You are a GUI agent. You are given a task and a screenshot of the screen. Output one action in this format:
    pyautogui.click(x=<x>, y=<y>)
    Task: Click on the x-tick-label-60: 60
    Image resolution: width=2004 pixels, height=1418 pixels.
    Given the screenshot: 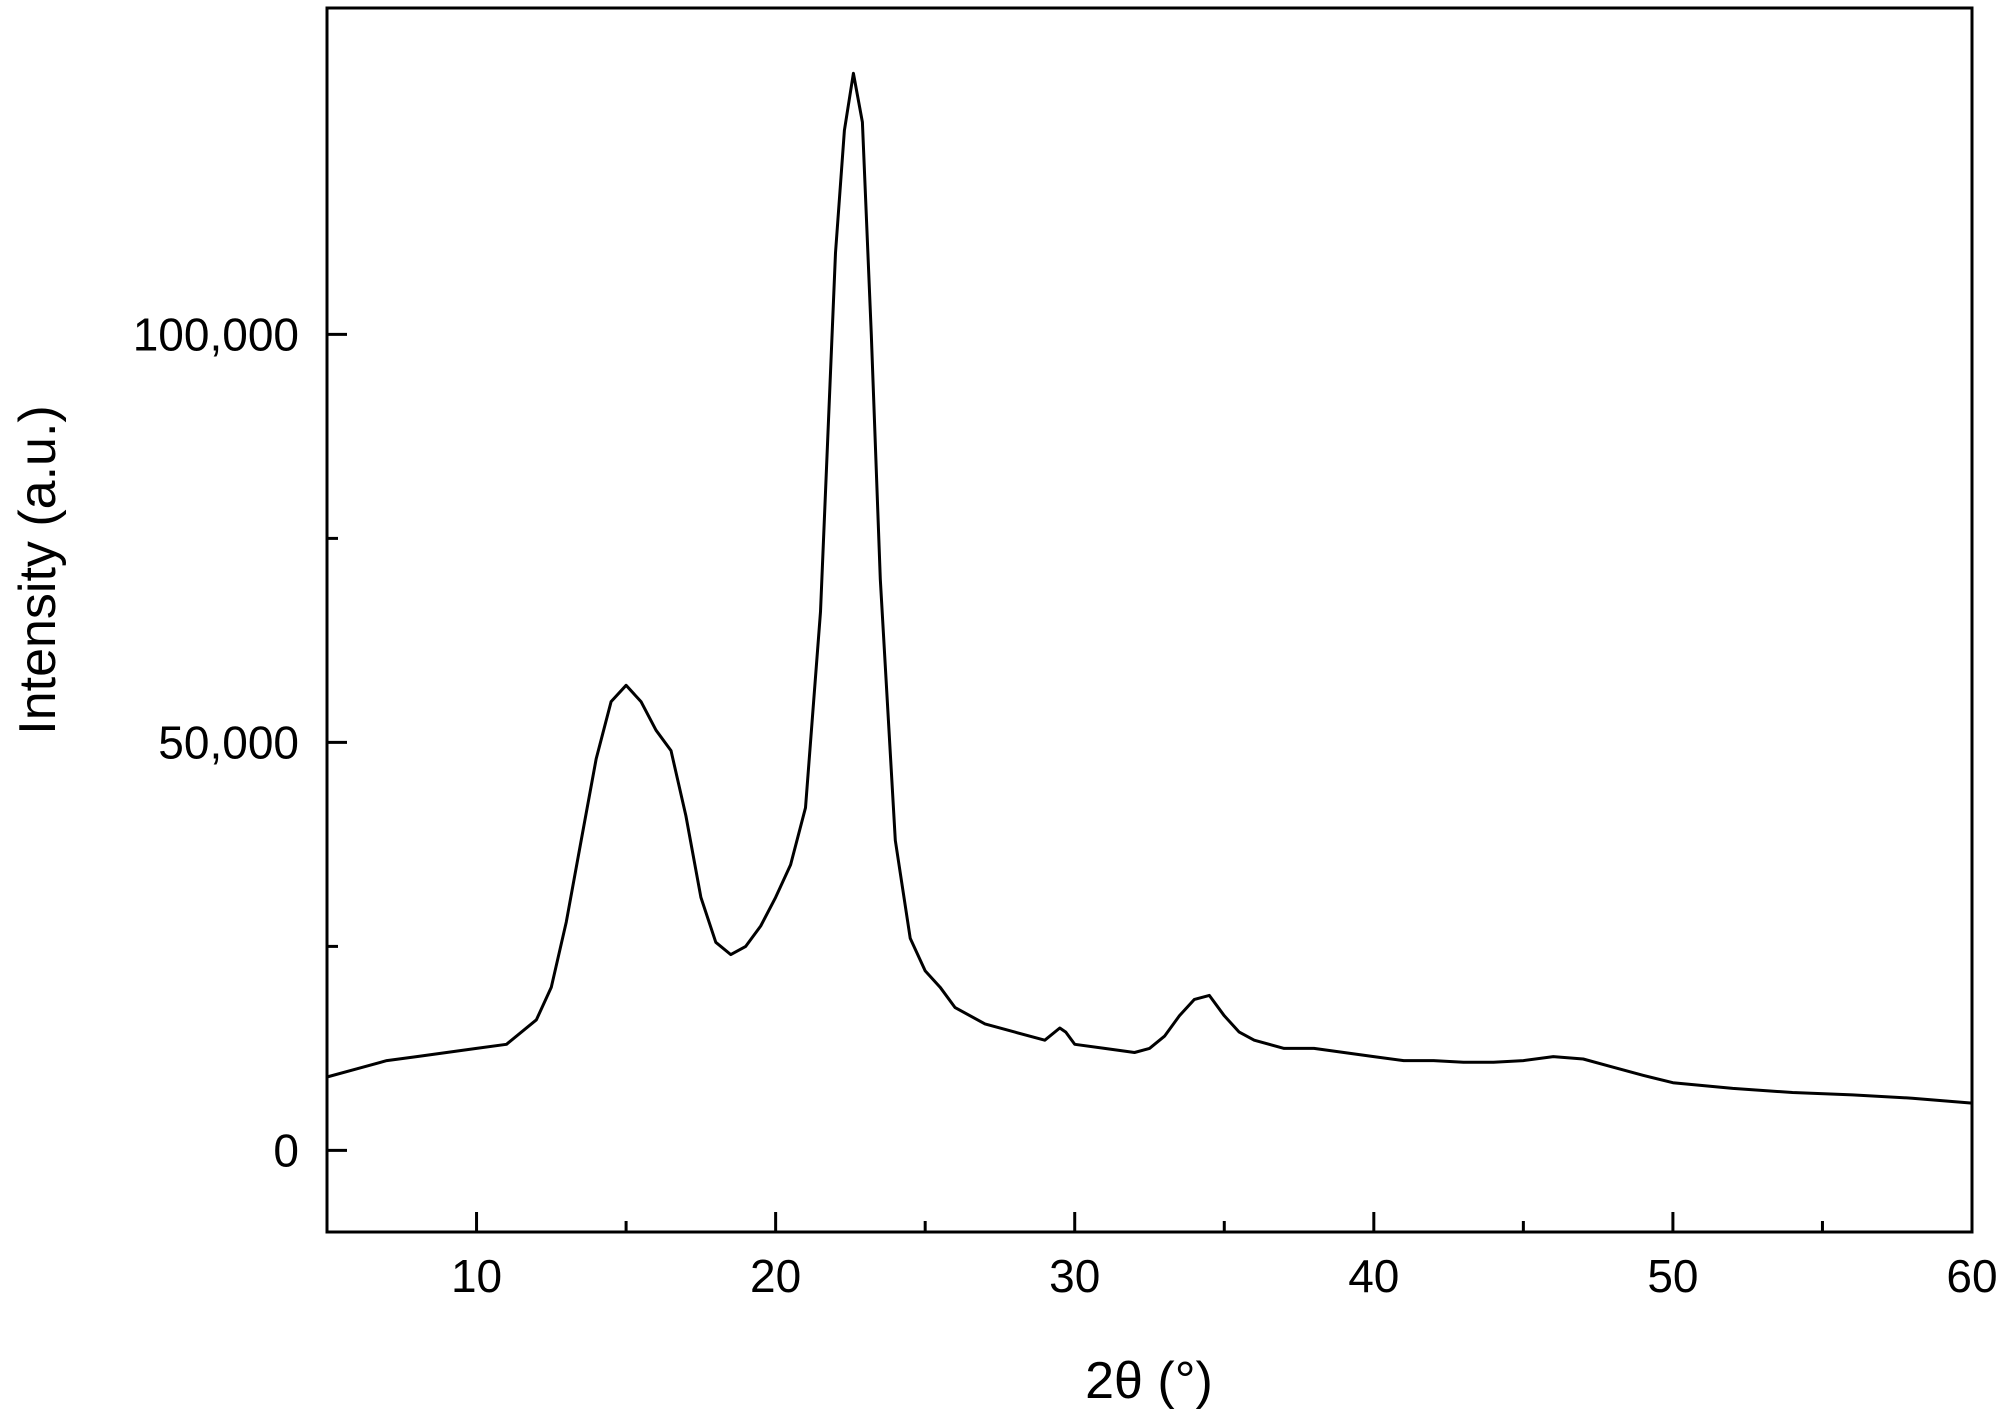 What is the action you would take?
    pyautogui.click(x=1971, y=1276)
    